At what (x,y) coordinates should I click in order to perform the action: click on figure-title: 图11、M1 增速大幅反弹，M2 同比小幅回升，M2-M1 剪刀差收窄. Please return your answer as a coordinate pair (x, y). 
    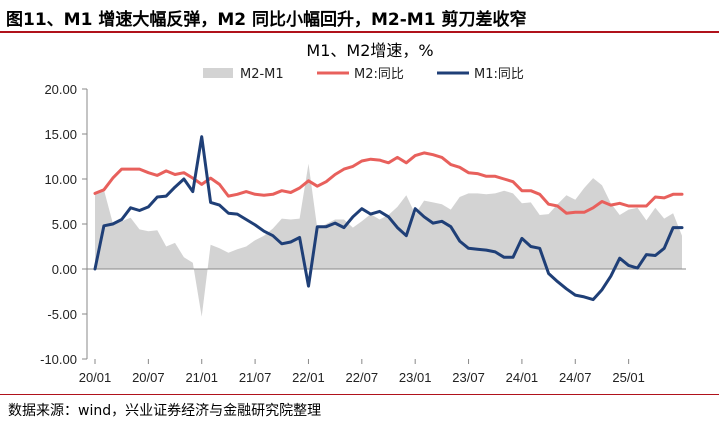
    Looking at the image, I should click on (266, 20).